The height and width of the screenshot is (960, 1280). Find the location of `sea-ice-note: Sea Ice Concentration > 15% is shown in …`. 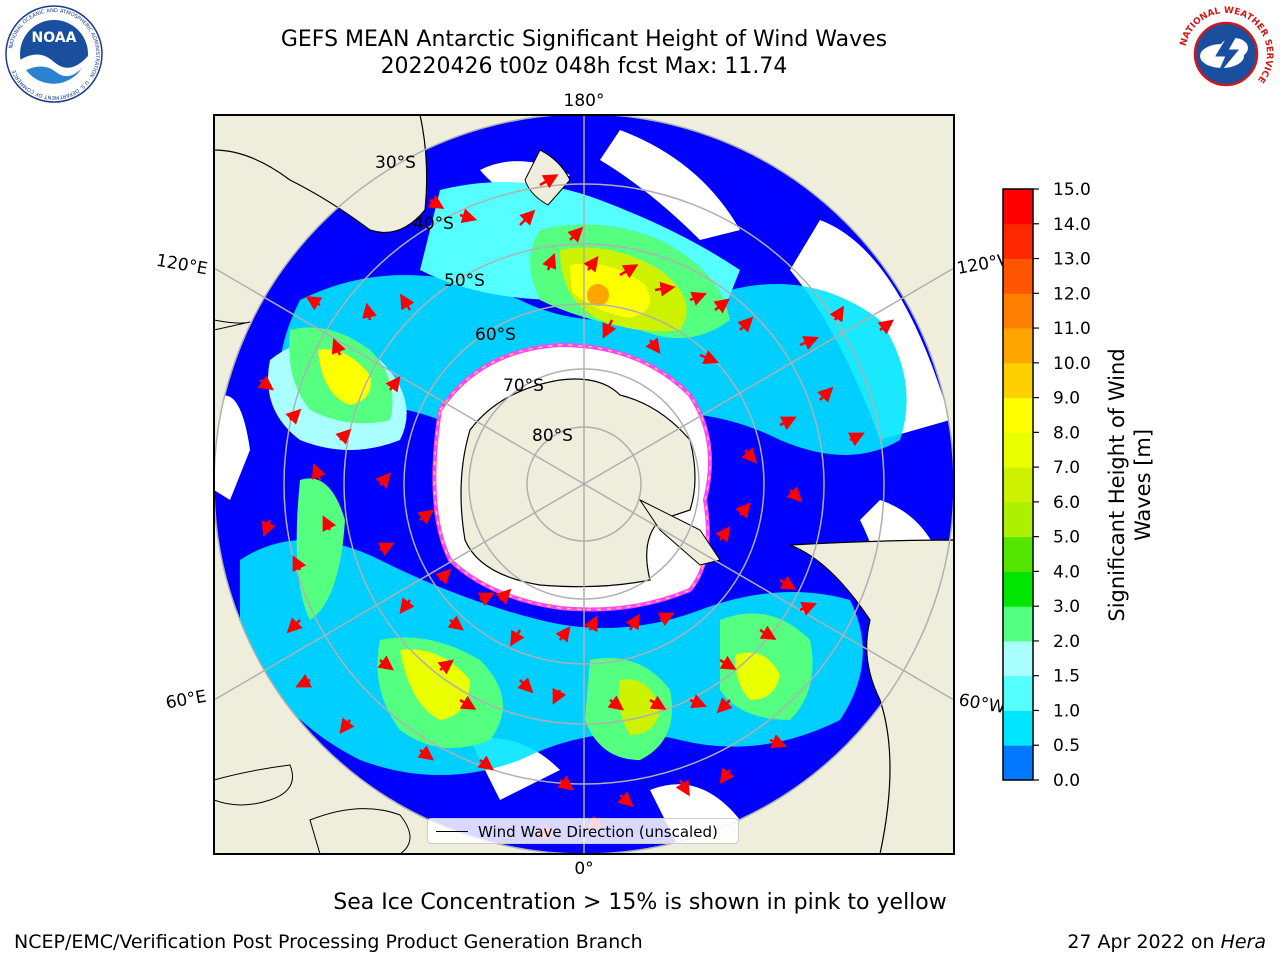

sea-ice-note: Sea Ice Concentration > 15% is shown in … is located at coordinates (640, 902).